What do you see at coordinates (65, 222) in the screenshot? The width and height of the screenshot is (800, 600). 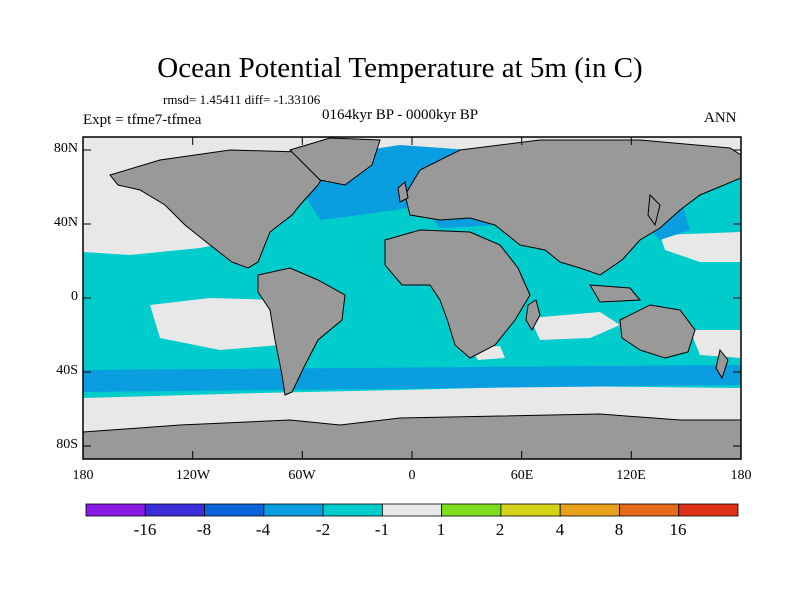 I see `lat-label: 40N` at bounding box center [65, 222].